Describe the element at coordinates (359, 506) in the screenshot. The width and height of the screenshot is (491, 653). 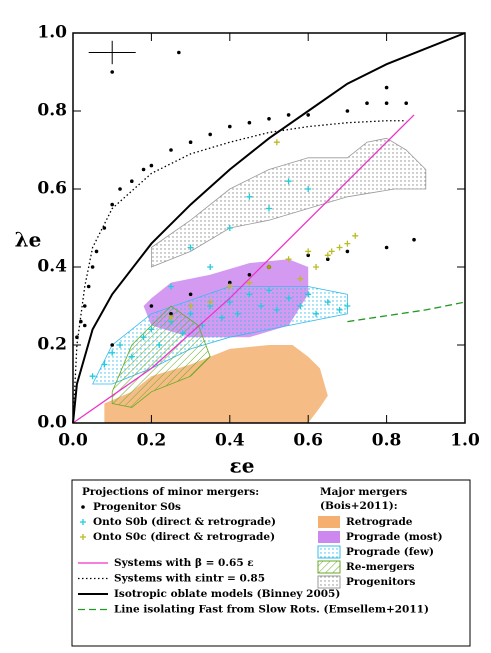
I see `region-legend-title: (Bois+2011):` at that location.